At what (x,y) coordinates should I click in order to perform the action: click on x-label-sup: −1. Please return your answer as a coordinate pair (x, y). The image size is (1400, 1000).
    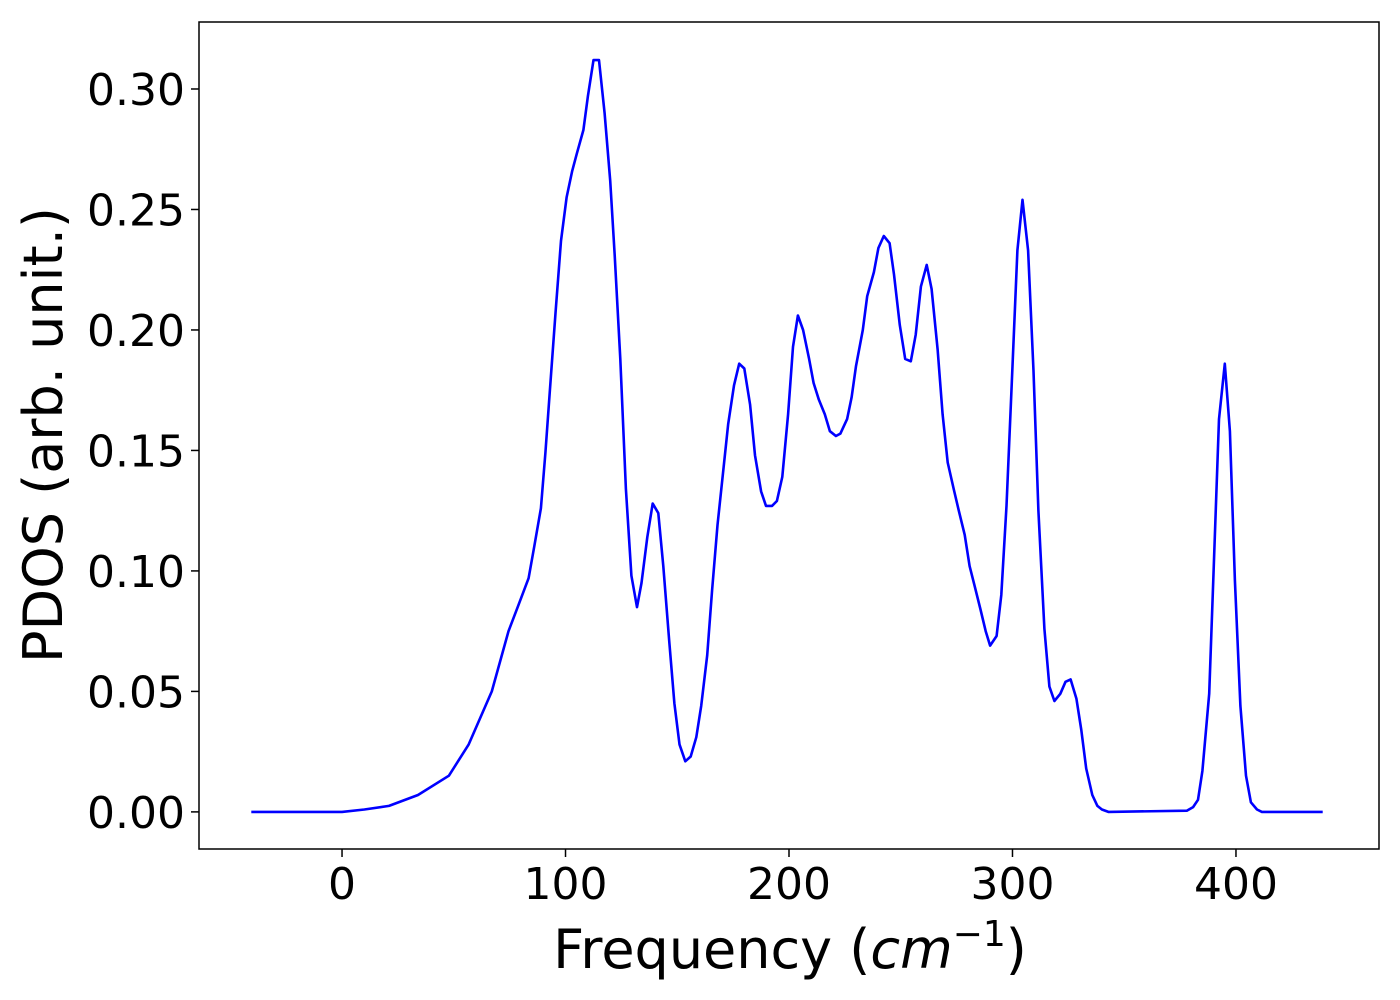
    Looking at the image, I should click on (979, 934).